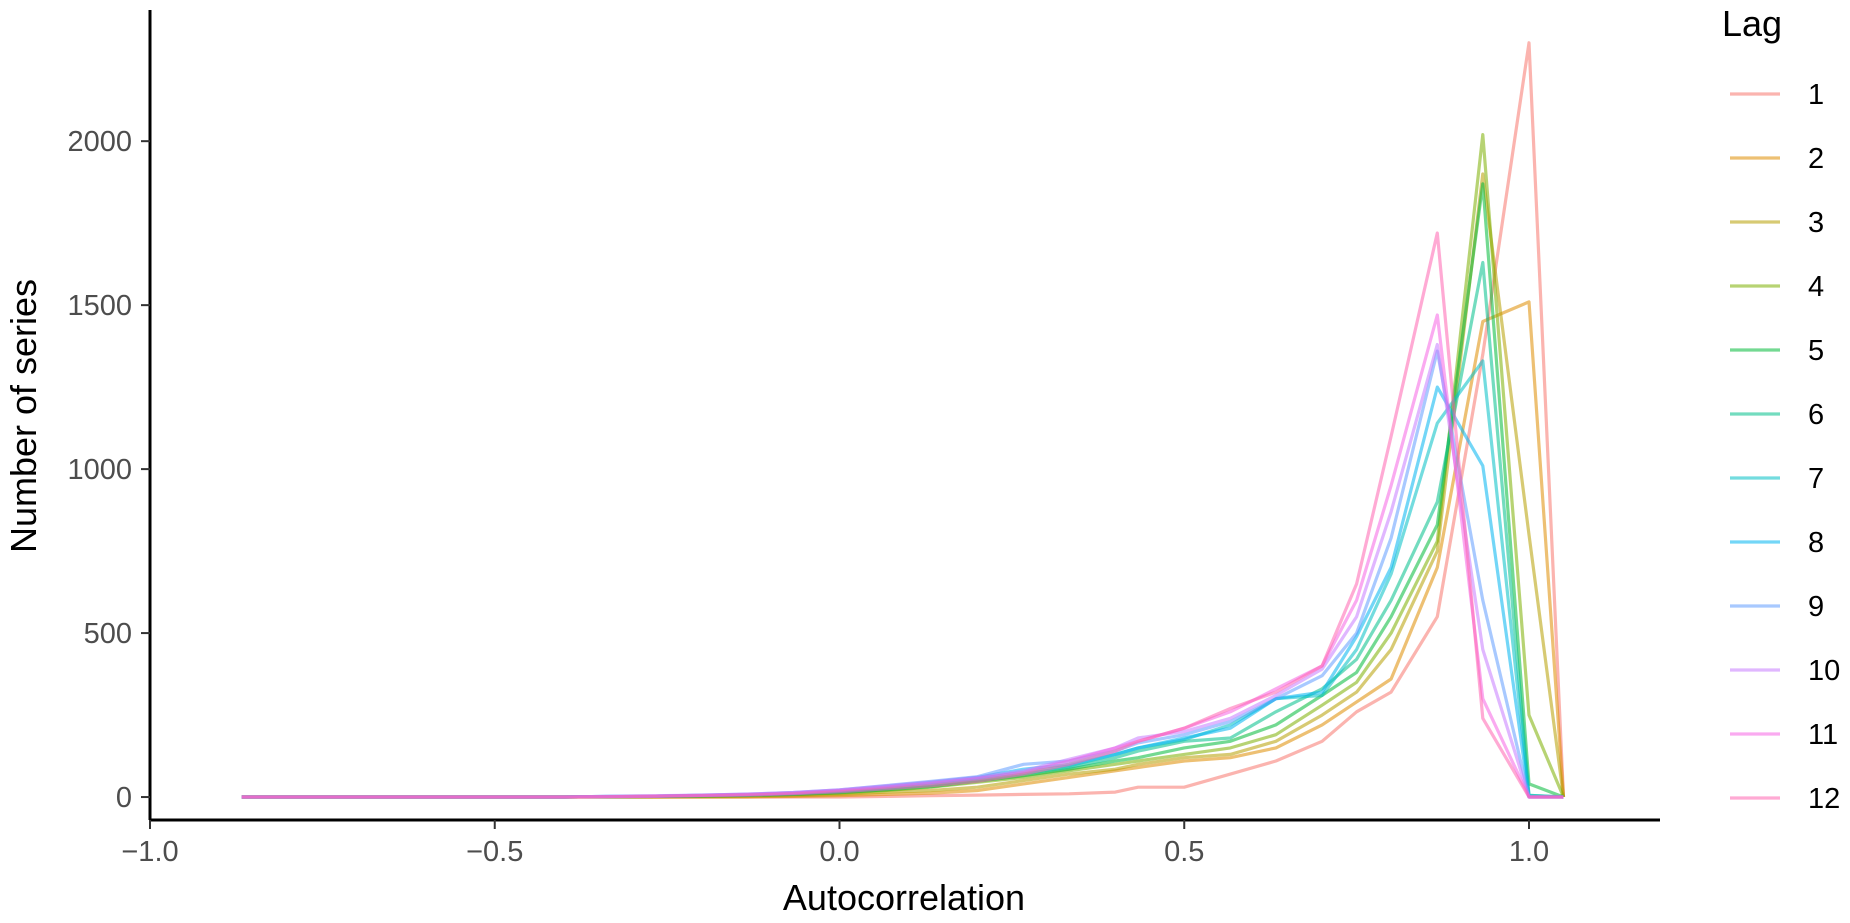  Describe the element at coordinates (1824, 799) in the screenshot. I see `legend-label: 12` at that location.